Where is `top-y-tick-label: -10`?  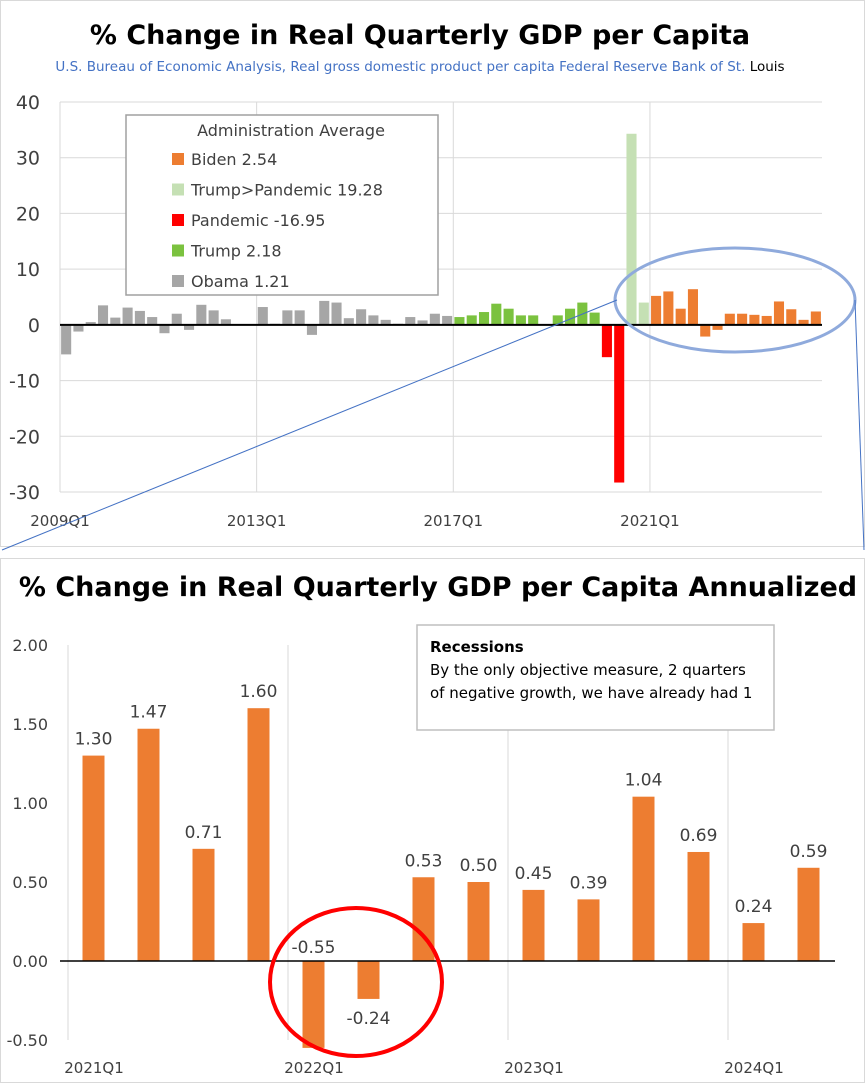 top-y-tick-label: -10 is located at coordinates (24, 382).